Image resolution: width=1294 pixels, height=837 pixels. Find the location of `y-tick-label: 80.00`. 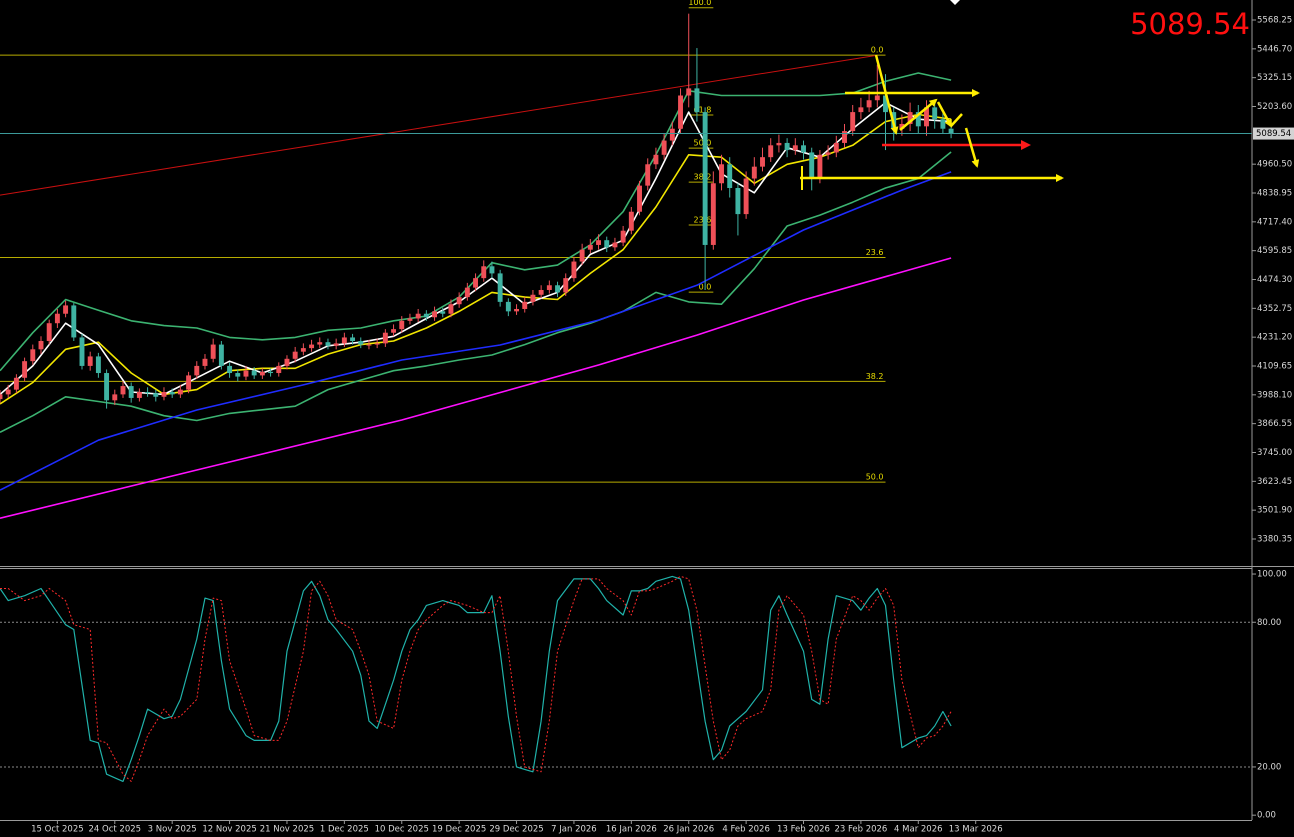

y-tick-label: 80.00 is located at coordinates (1269, 623).